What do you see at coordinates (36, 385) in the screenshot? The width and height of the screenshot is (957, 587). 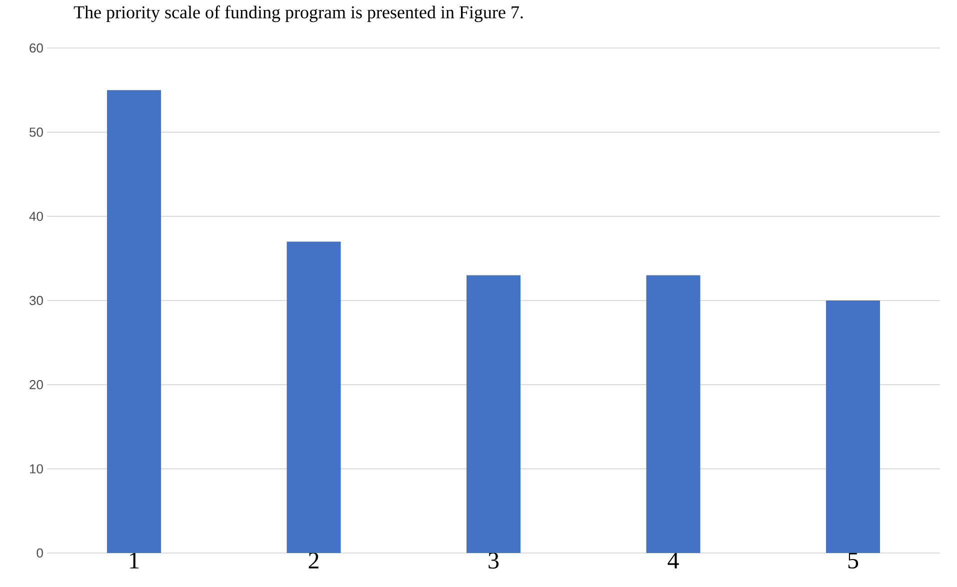 I see `y-tick-label: 20` at bounding box center [36, 385].